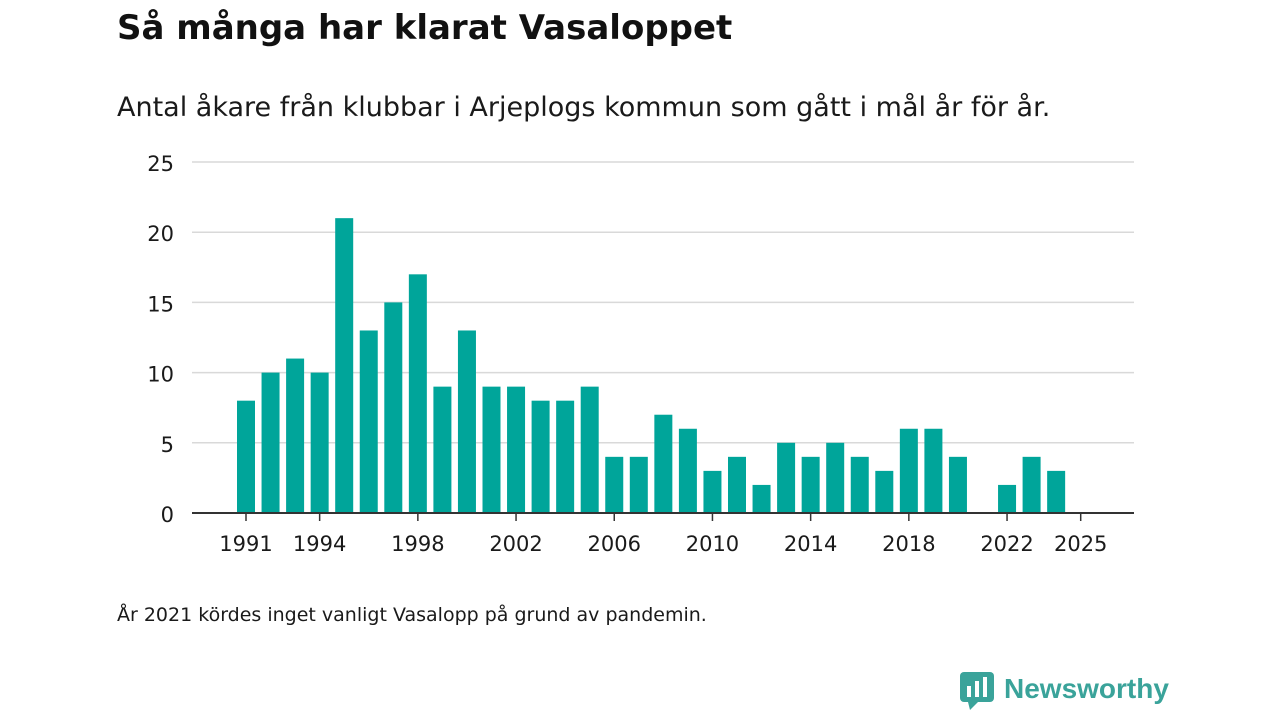  Describe the element at coordinates (466, 421) in the screenshot. I see `bar-2000` at that location.